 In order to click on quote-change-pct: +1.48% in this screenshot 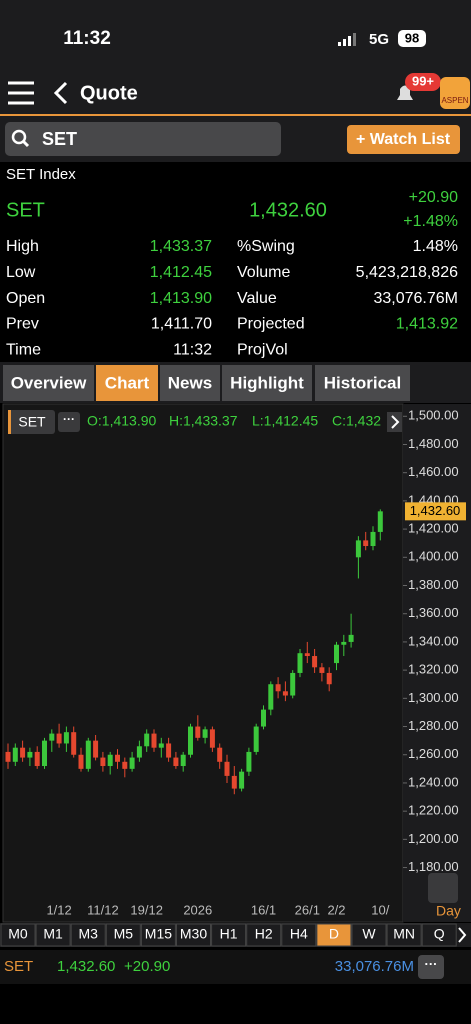, I will do `click(430, 221)`.